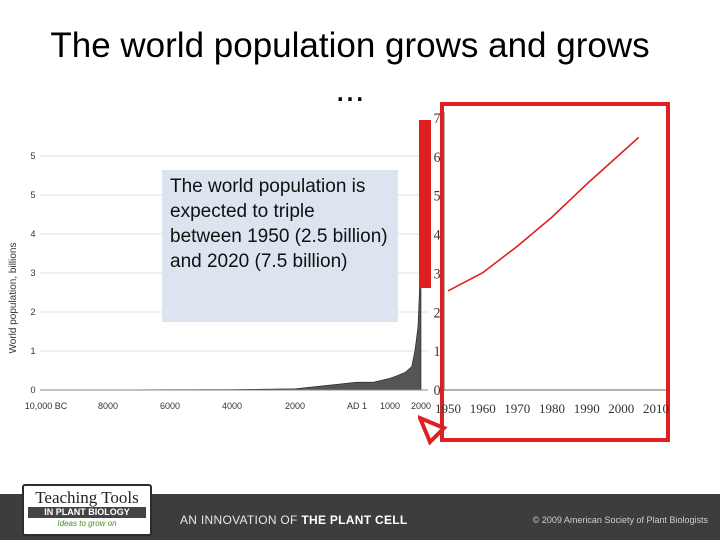 The width and height of the screenshot is (720, 540). Describe the element at coordinates (448, 408) in the screenshot. I see `inset-x-tick-label: 1950` at that location.